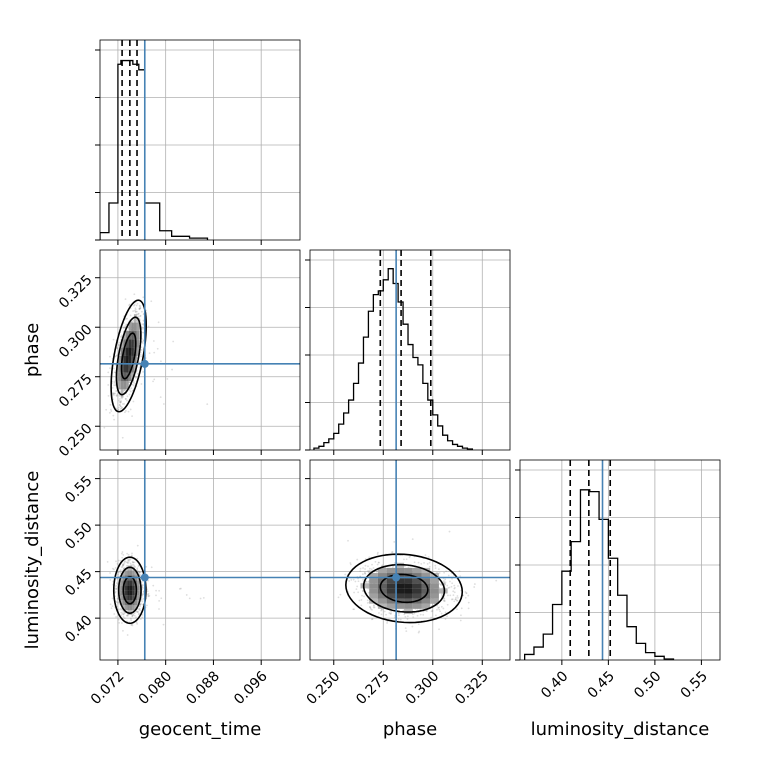  I want to click on x-tick-label: 0.250, so click(324, 688).